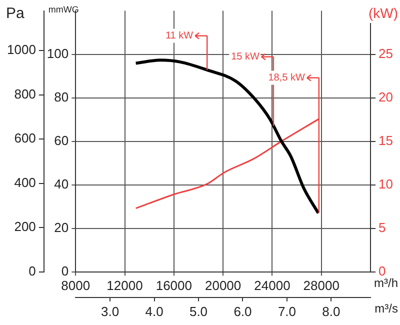  Describe the element at coordinates (61, 227) in the screenshot. I see `y-tick-label: 20` at that location.